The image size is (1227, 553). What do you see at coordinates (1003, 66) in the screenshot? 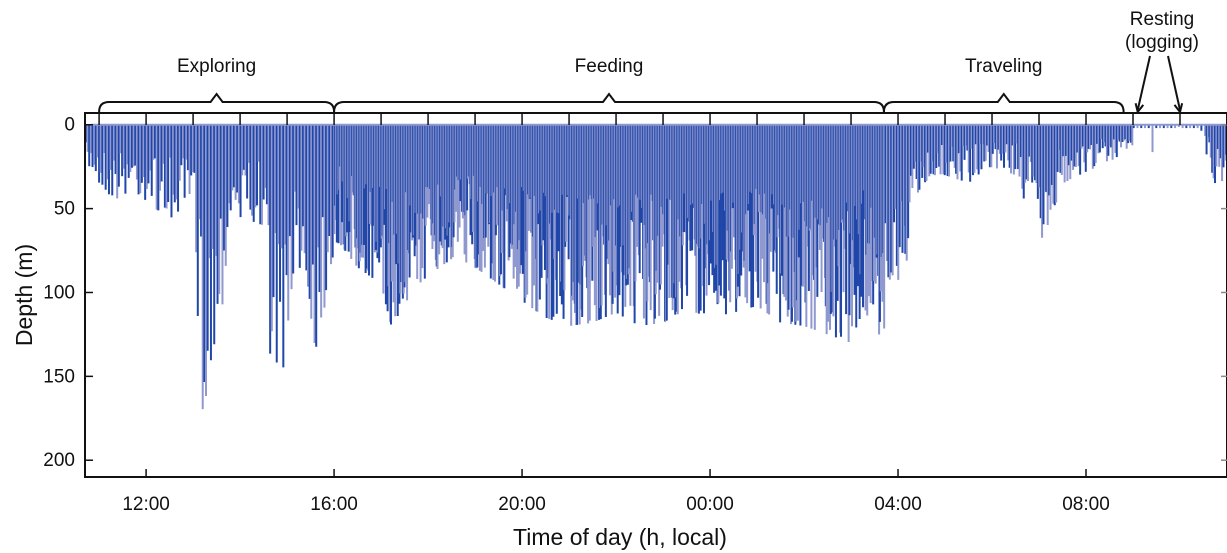
I see `phase-label: Traveling` at bounding box center [1003, 66].